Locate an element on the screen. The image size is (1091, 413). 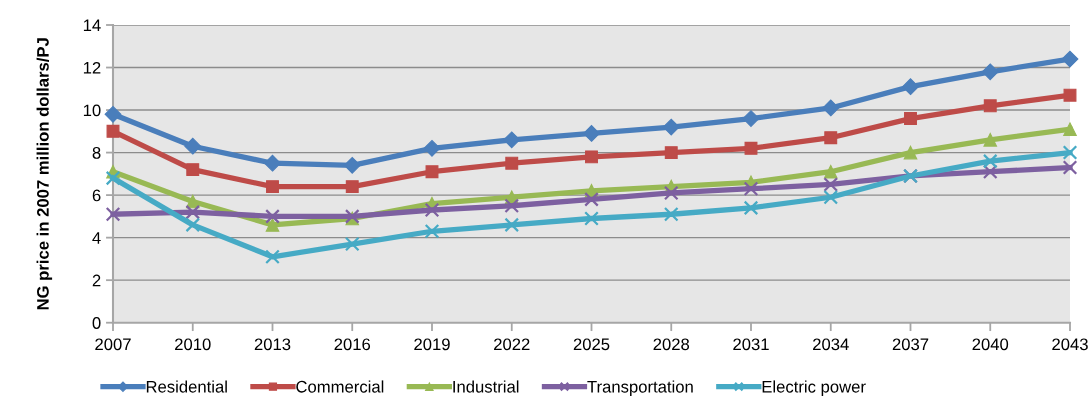
x-tick-label: 2007 is located at coordinates (113, 344).